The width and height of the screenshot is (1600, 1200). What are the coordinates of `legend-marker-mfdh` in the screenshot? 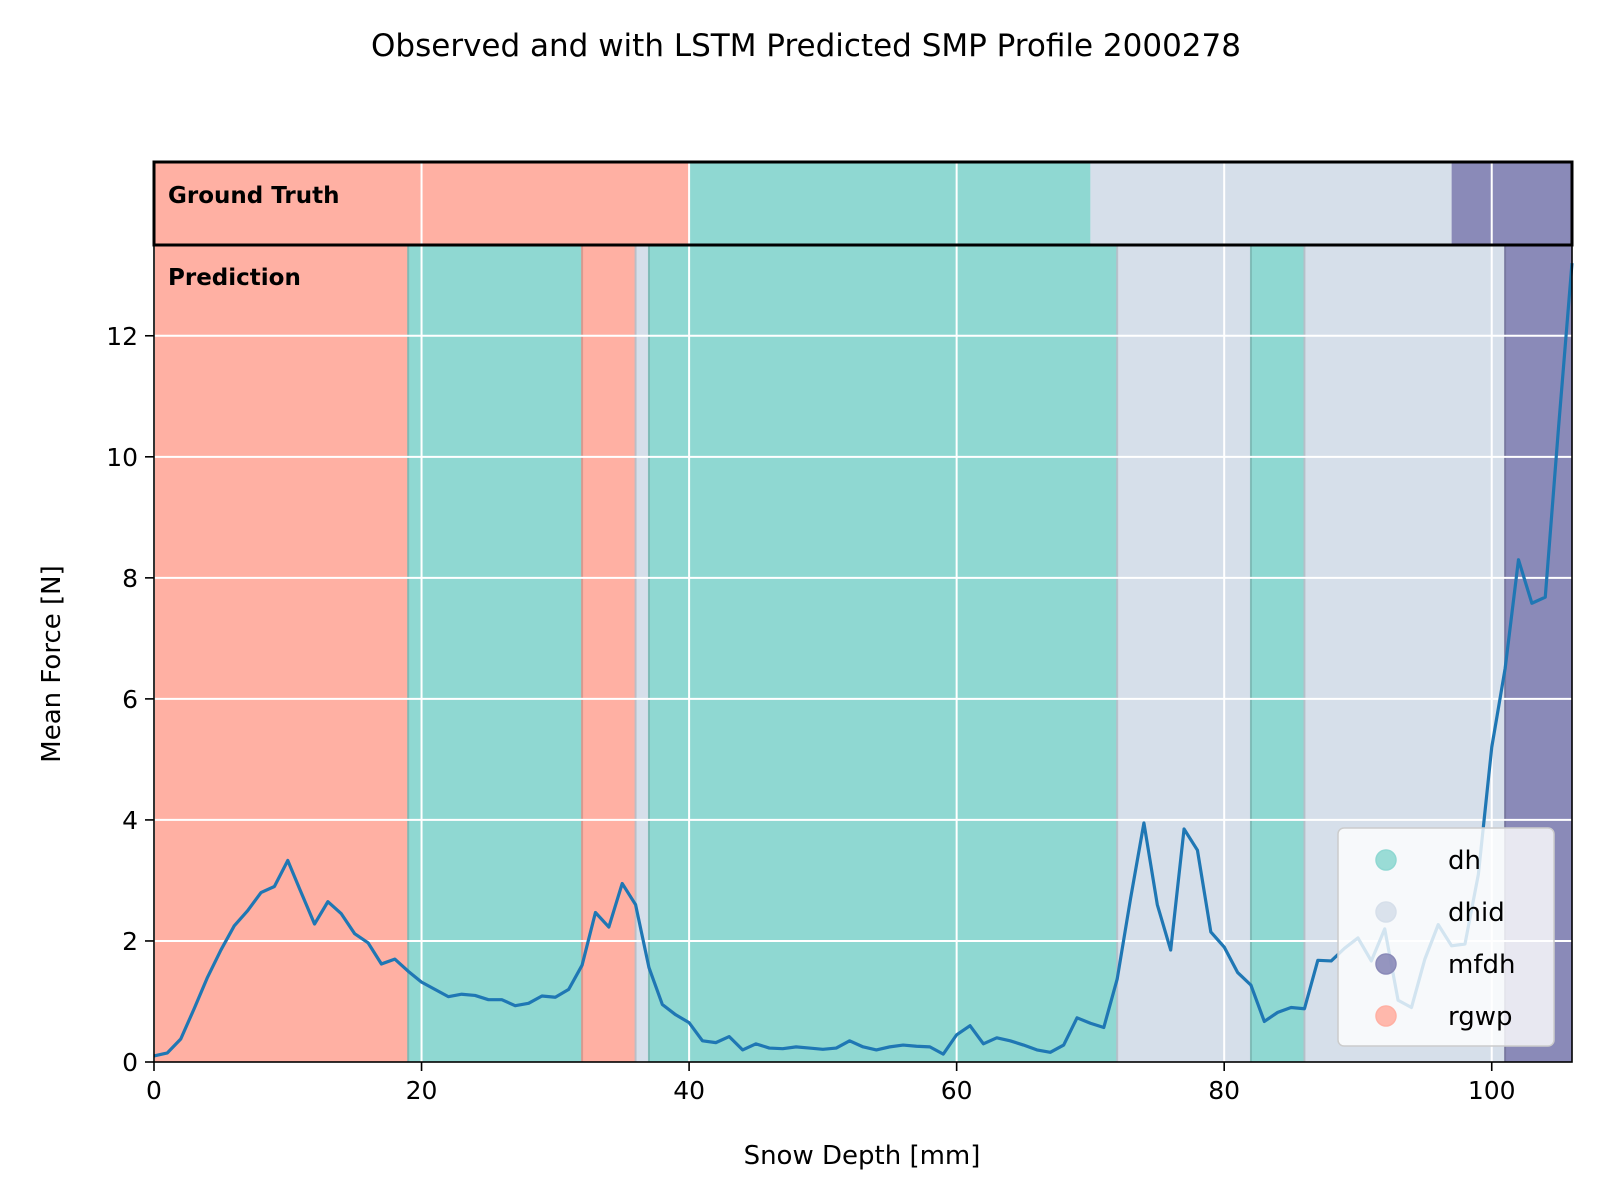 It's located at (1386, 964).